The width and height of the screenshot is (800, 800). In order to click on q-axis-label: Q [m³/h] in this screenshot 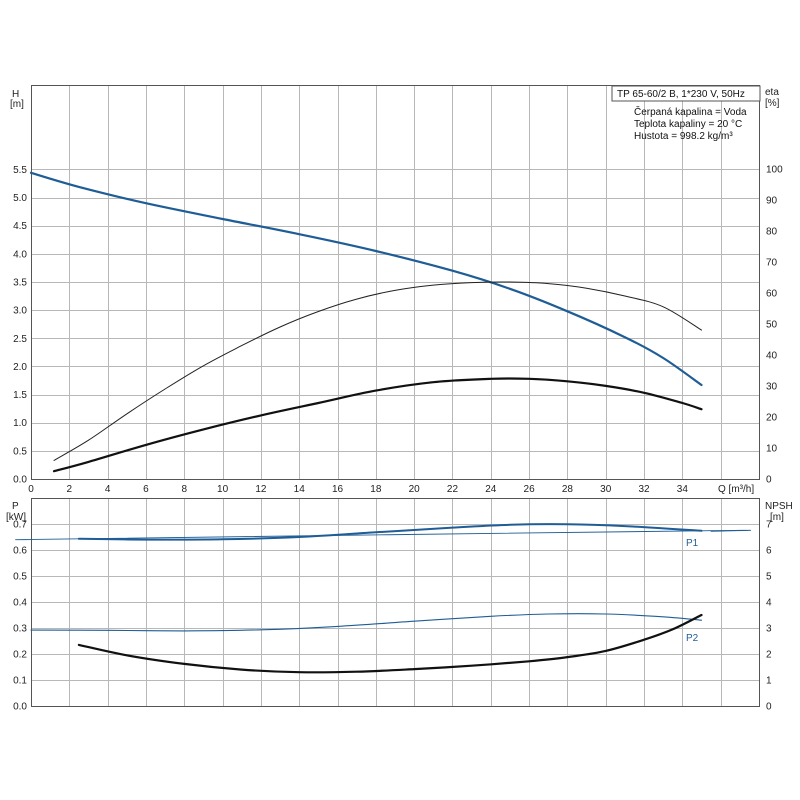, I will do `click(736, 489)`.